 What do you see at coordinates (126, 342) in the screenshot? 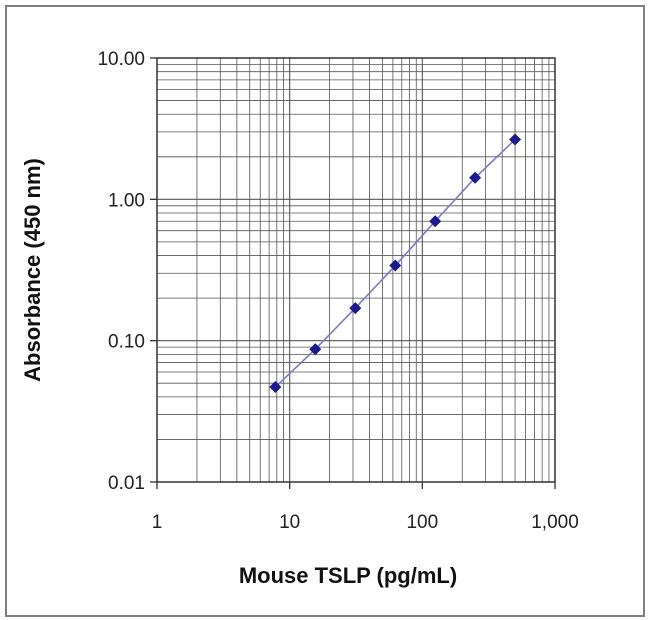
I see `y-tick-label: 0.10` at bounding box center [126, 342].